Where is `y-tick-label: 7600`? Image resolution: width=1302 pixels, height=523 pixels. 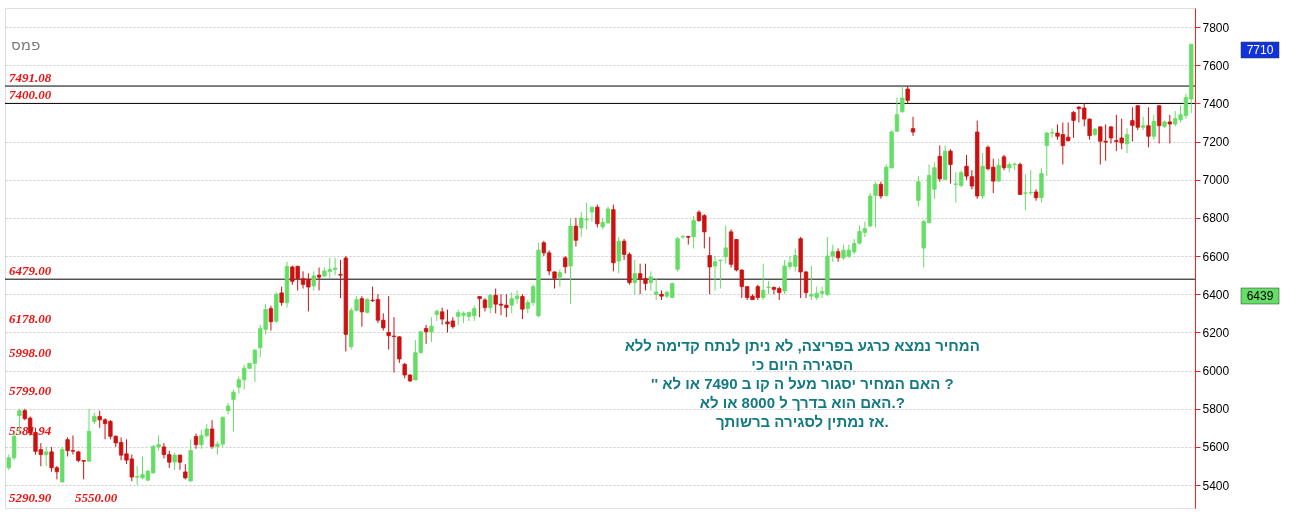 y-tick-label: 7600 is located at coordinates (1216, 65).